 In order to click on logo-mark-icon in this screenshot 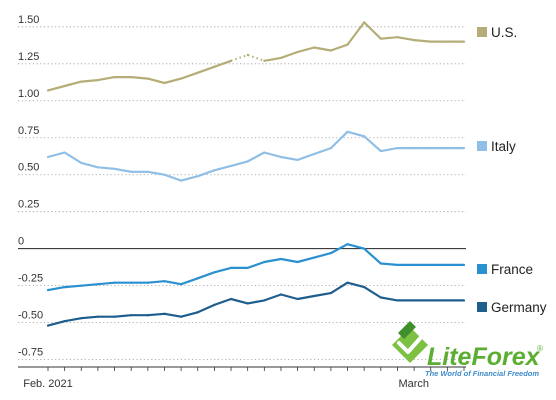, I will do `click(410, 342)`.